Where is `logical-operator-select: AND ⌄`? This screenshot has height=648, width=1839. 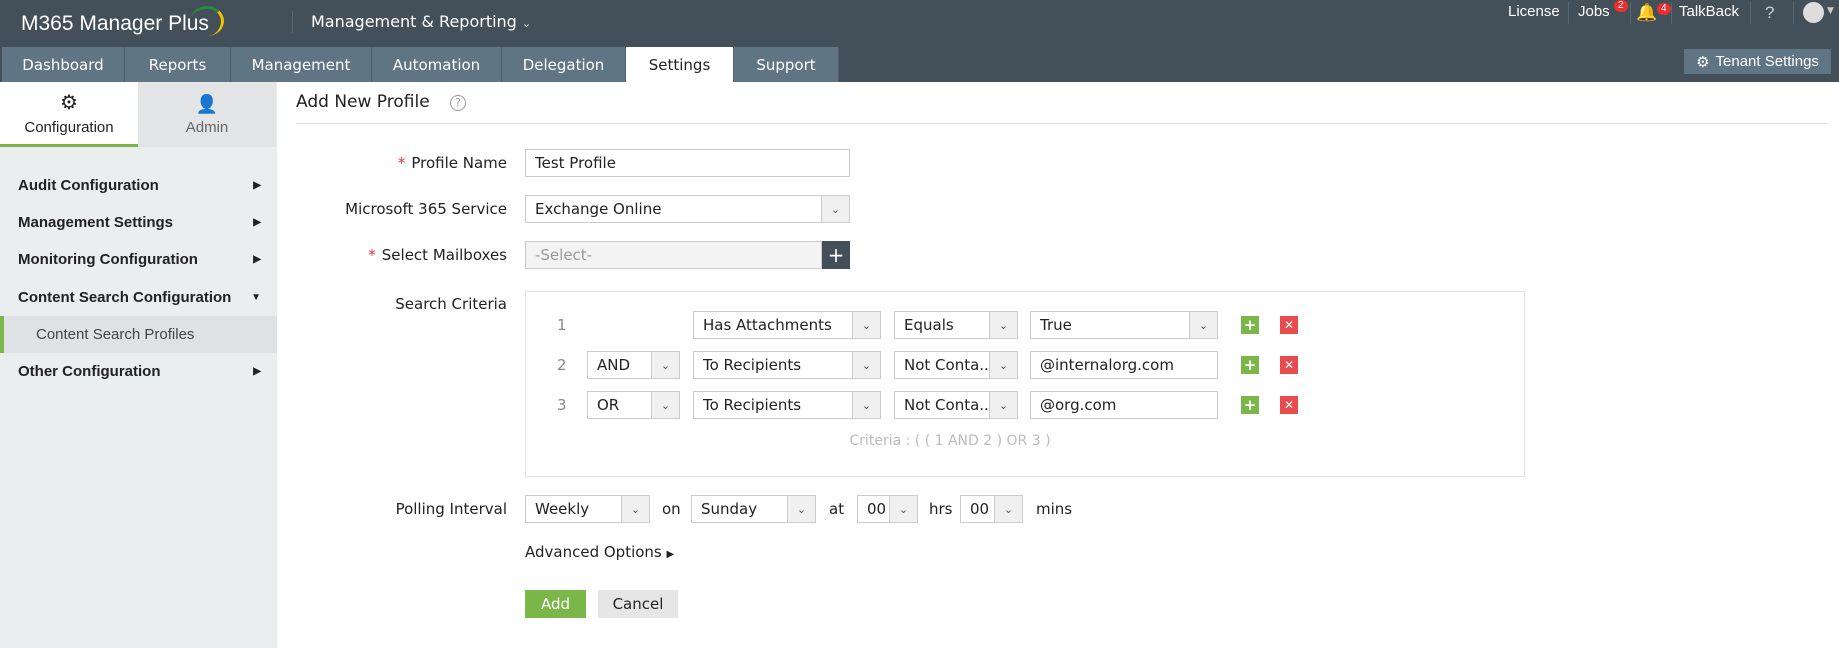 logical-operator-select: AND ⌄ is located at coordinates (633, 365).